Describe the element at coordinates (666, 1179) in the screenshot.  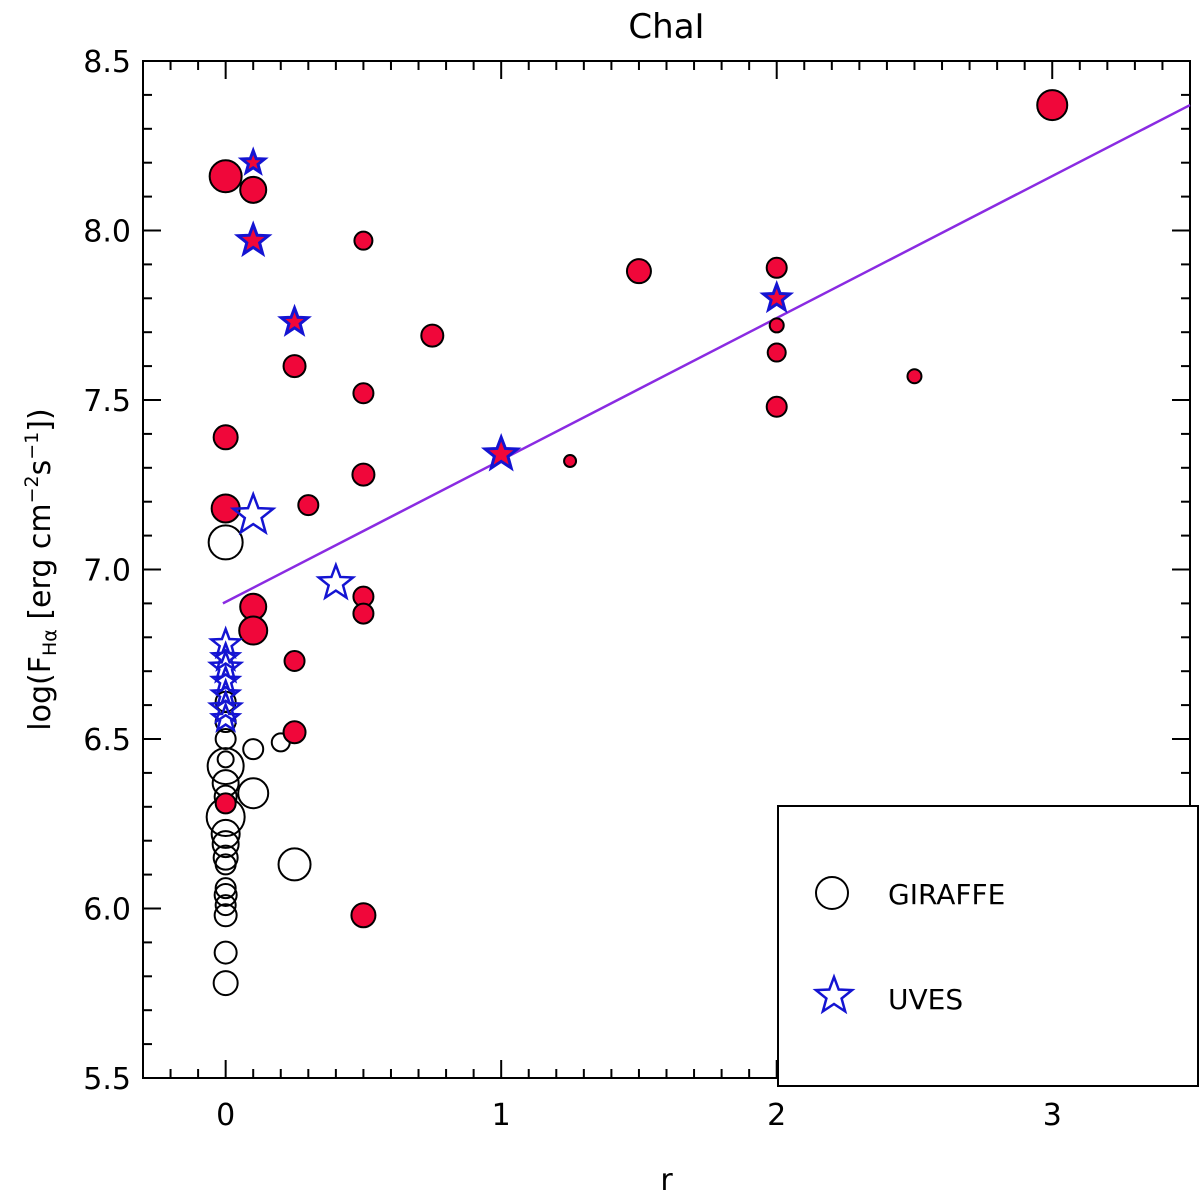
I see `x-axis-title: r` at that location.